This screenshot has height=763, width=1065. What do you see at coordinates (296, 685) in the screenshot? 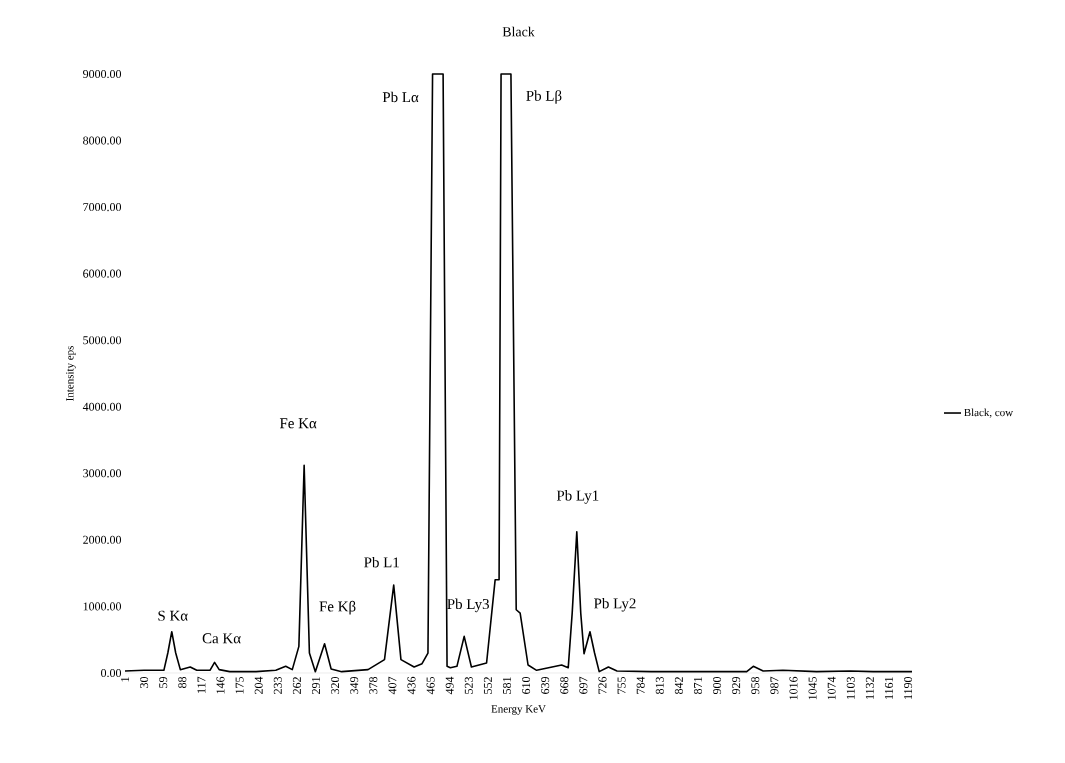
I see `x-tick-label: 262` at bounding box center [296, 685].